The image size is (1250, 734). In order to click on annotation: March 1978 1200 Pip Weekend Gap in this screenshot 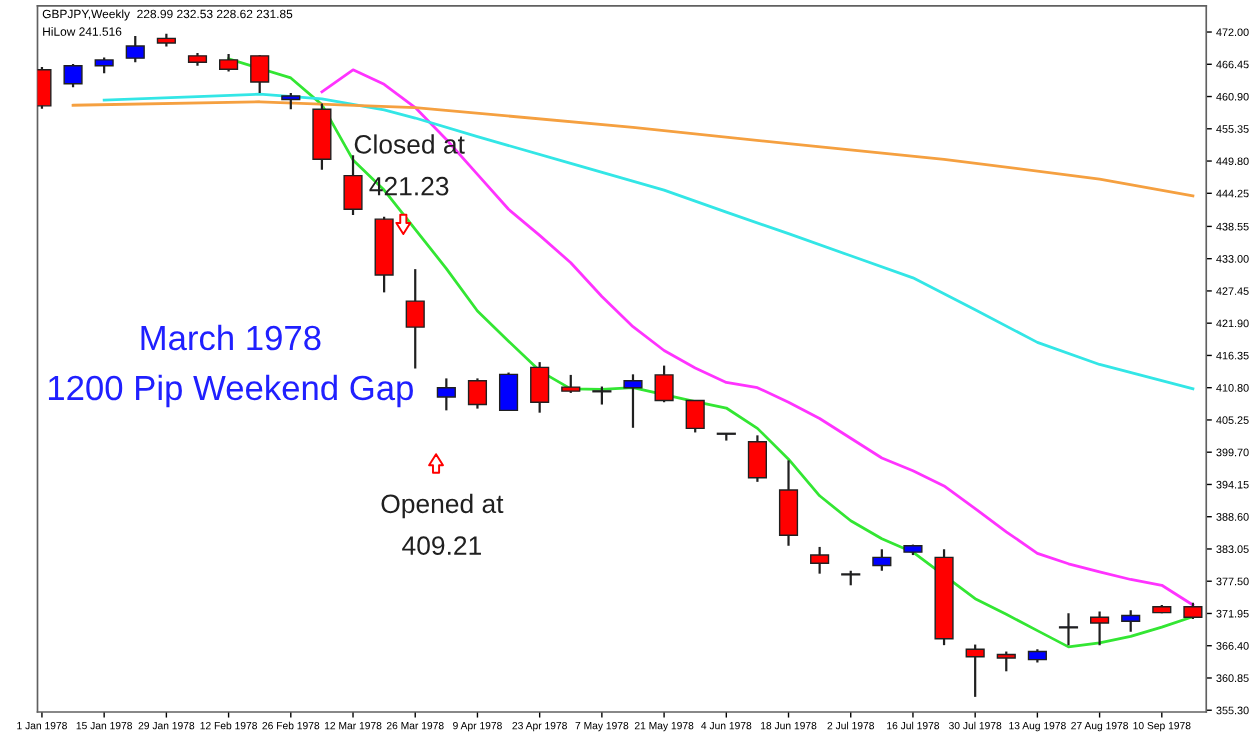, I will do `click(230, 366)`.